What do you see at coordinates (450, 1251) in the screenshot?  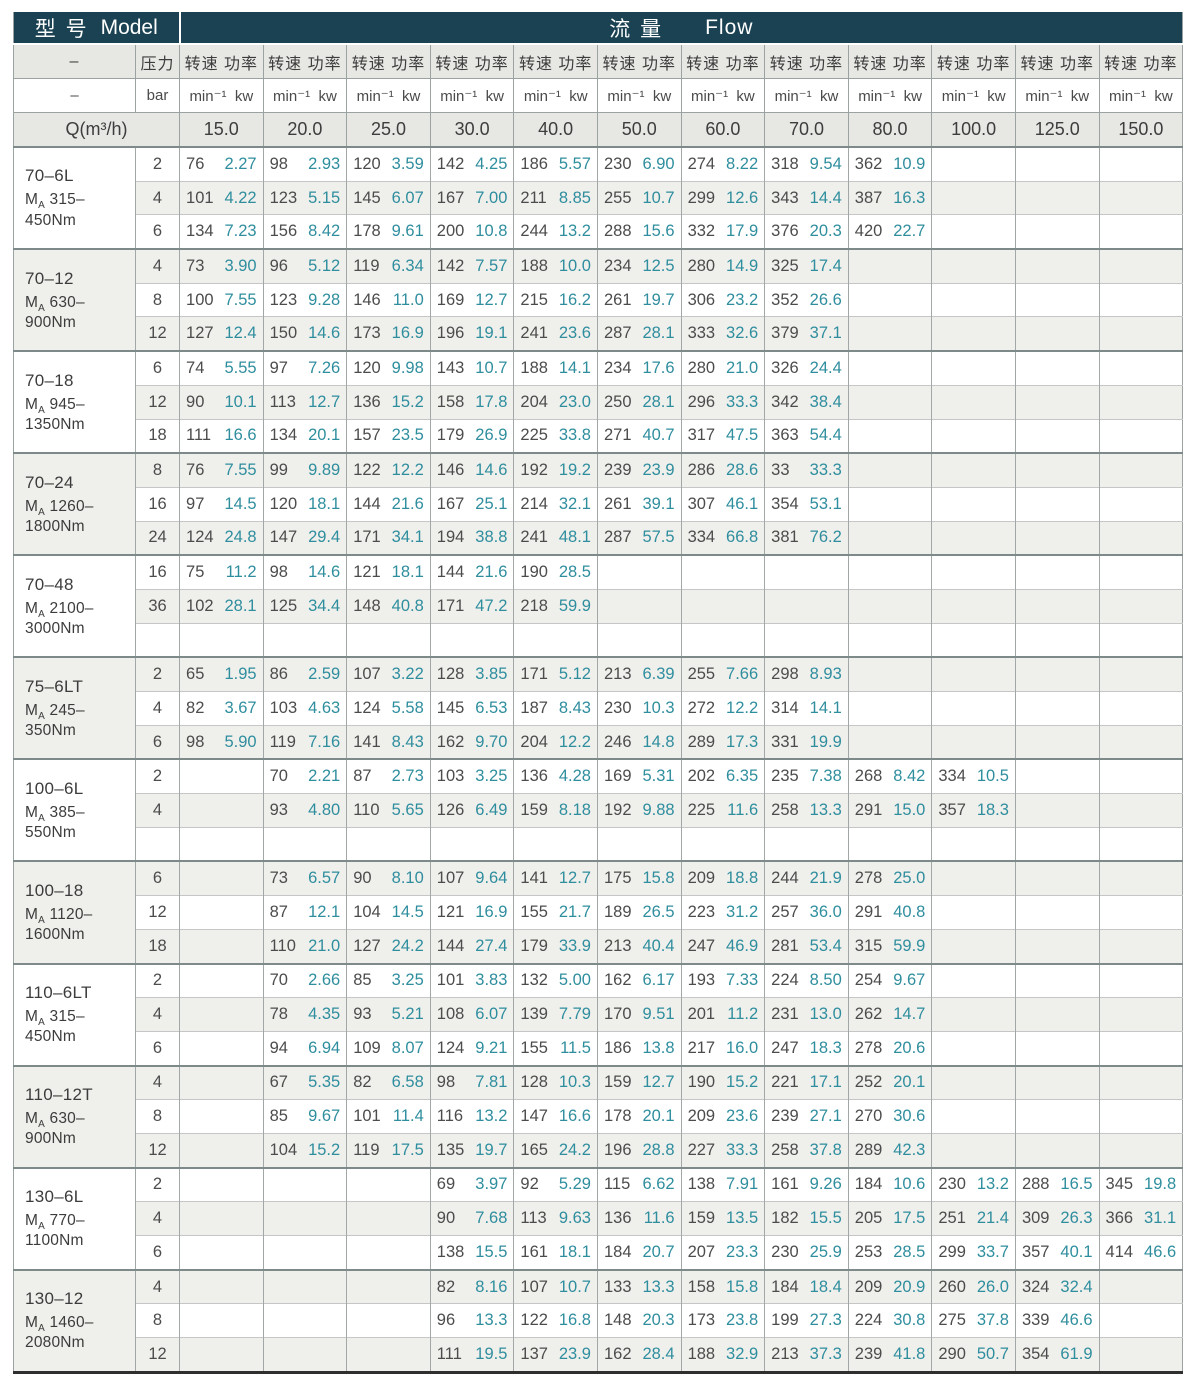 I see `speed-value: 138` at bounding box center [450, 1251].